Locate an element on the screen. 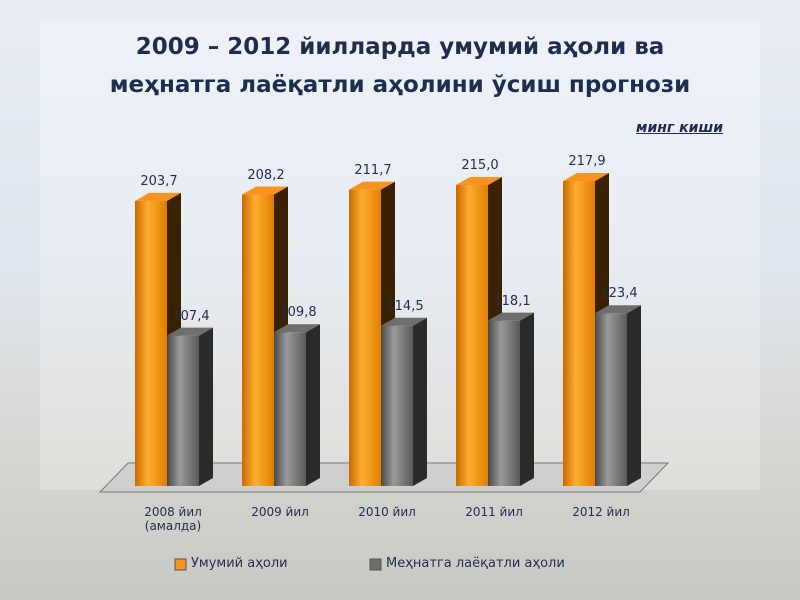  value-label: 211,7 is located at coordinates (373, 170).